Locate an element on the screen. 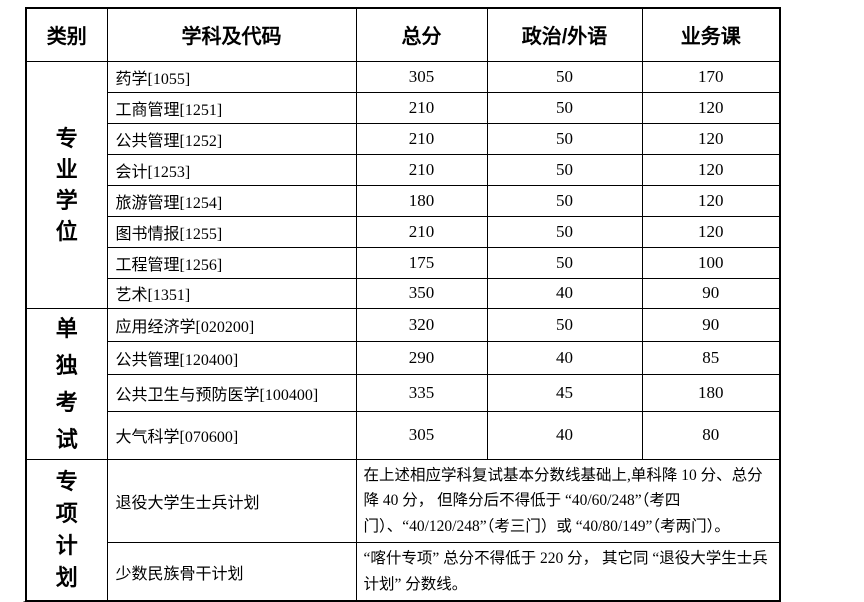 Image resolution: width=864 pixels, height=602 pixels. header-category: 类别 is located at coordinates (66, 34).